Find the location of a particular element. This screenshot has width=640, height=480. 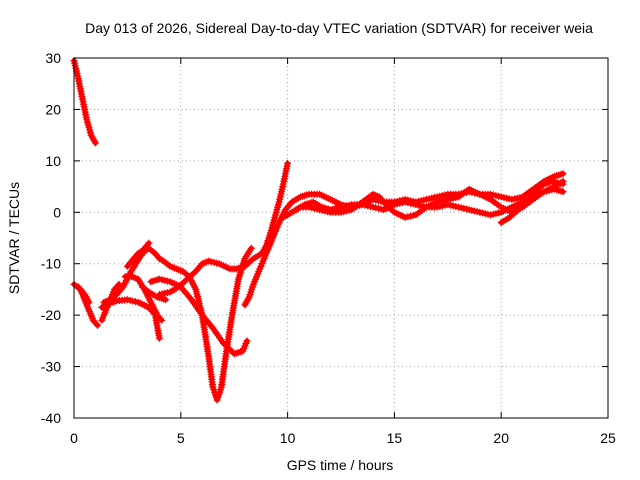

x-tick-label: 25 is located at coordinates (608, 438).